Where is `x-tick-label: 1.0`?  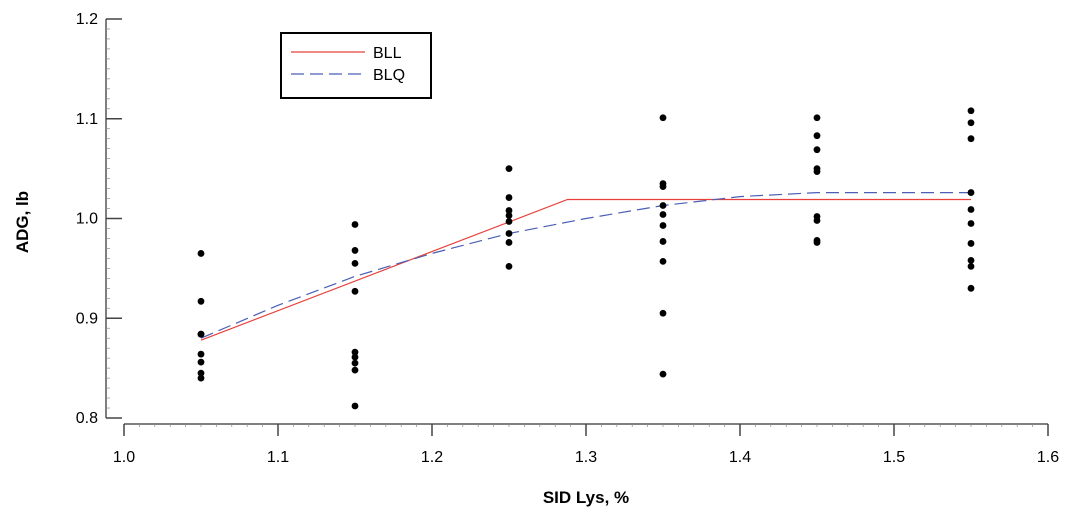 x-tick-label: 1.0 is located at coordinates (124, 457).